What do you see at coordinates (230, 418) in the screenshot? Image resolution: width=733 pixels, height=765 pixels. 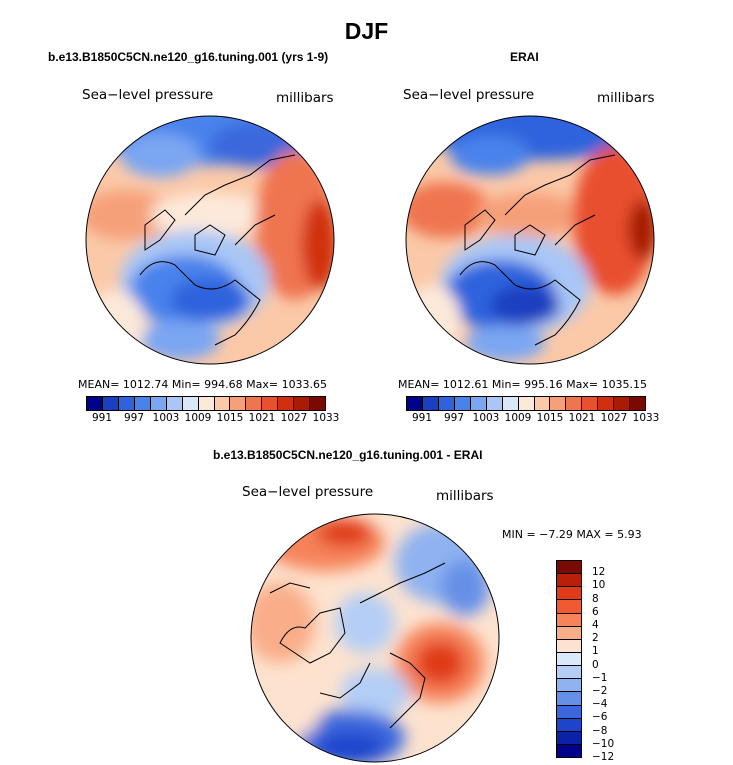 I see `model-colorbar-tick-label: 1015` at bounding box center [230, 418].